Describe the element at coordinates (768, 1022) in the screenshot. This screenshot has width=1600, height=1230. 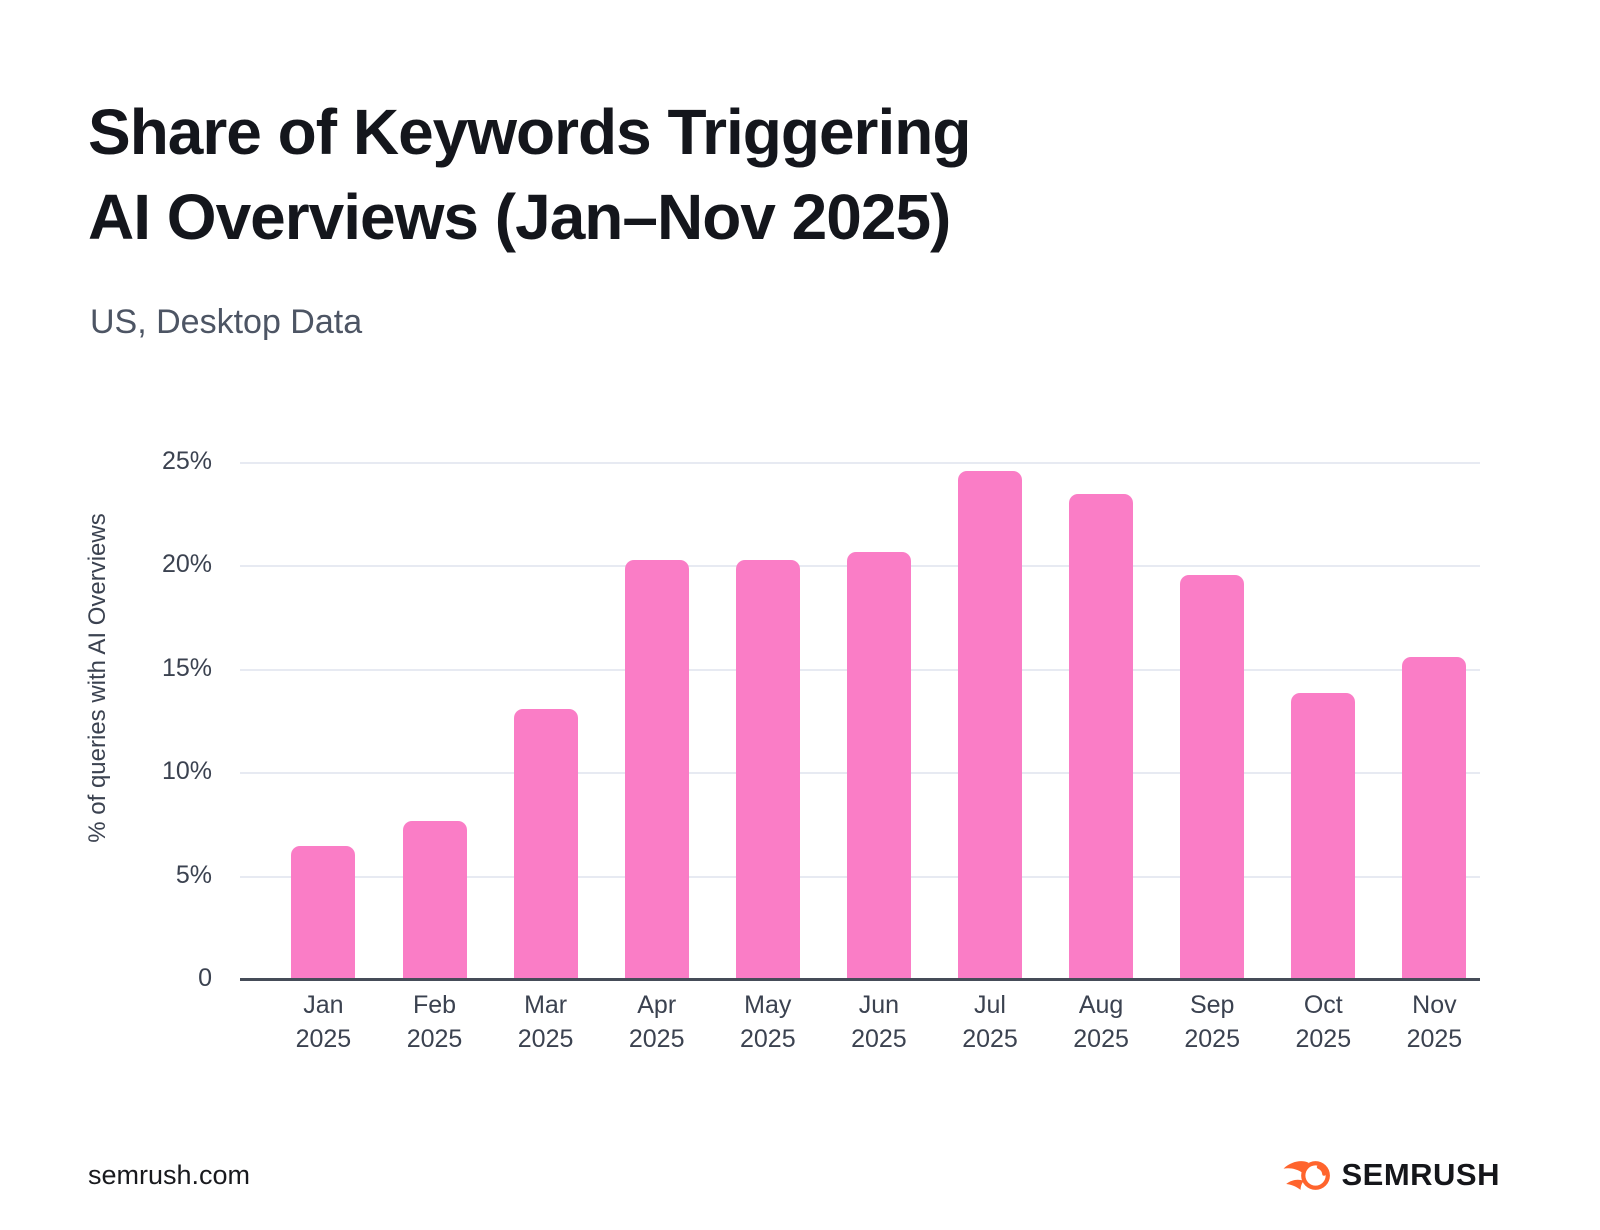
I see `x-tick-label-may: May 2025` at that location.